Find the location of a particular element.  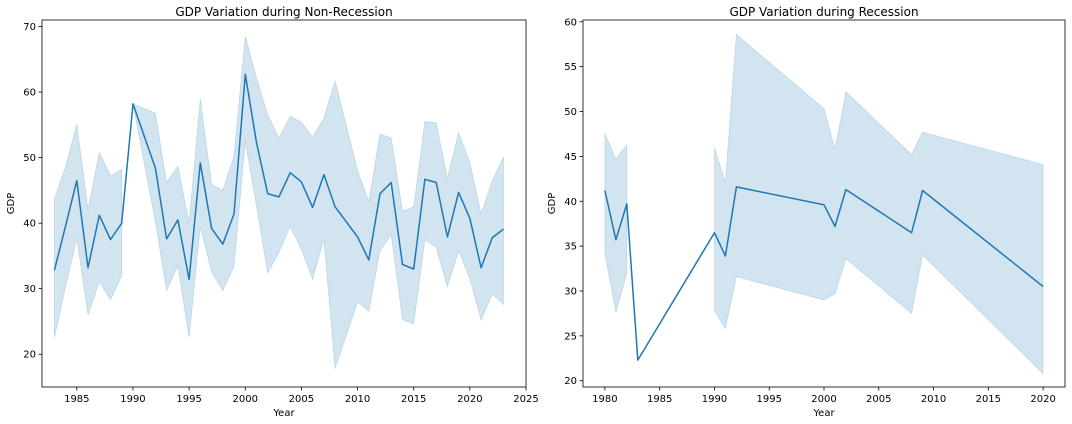

chart-title: GDP Variation during Non-Recession is located at coordinates (283, 12).